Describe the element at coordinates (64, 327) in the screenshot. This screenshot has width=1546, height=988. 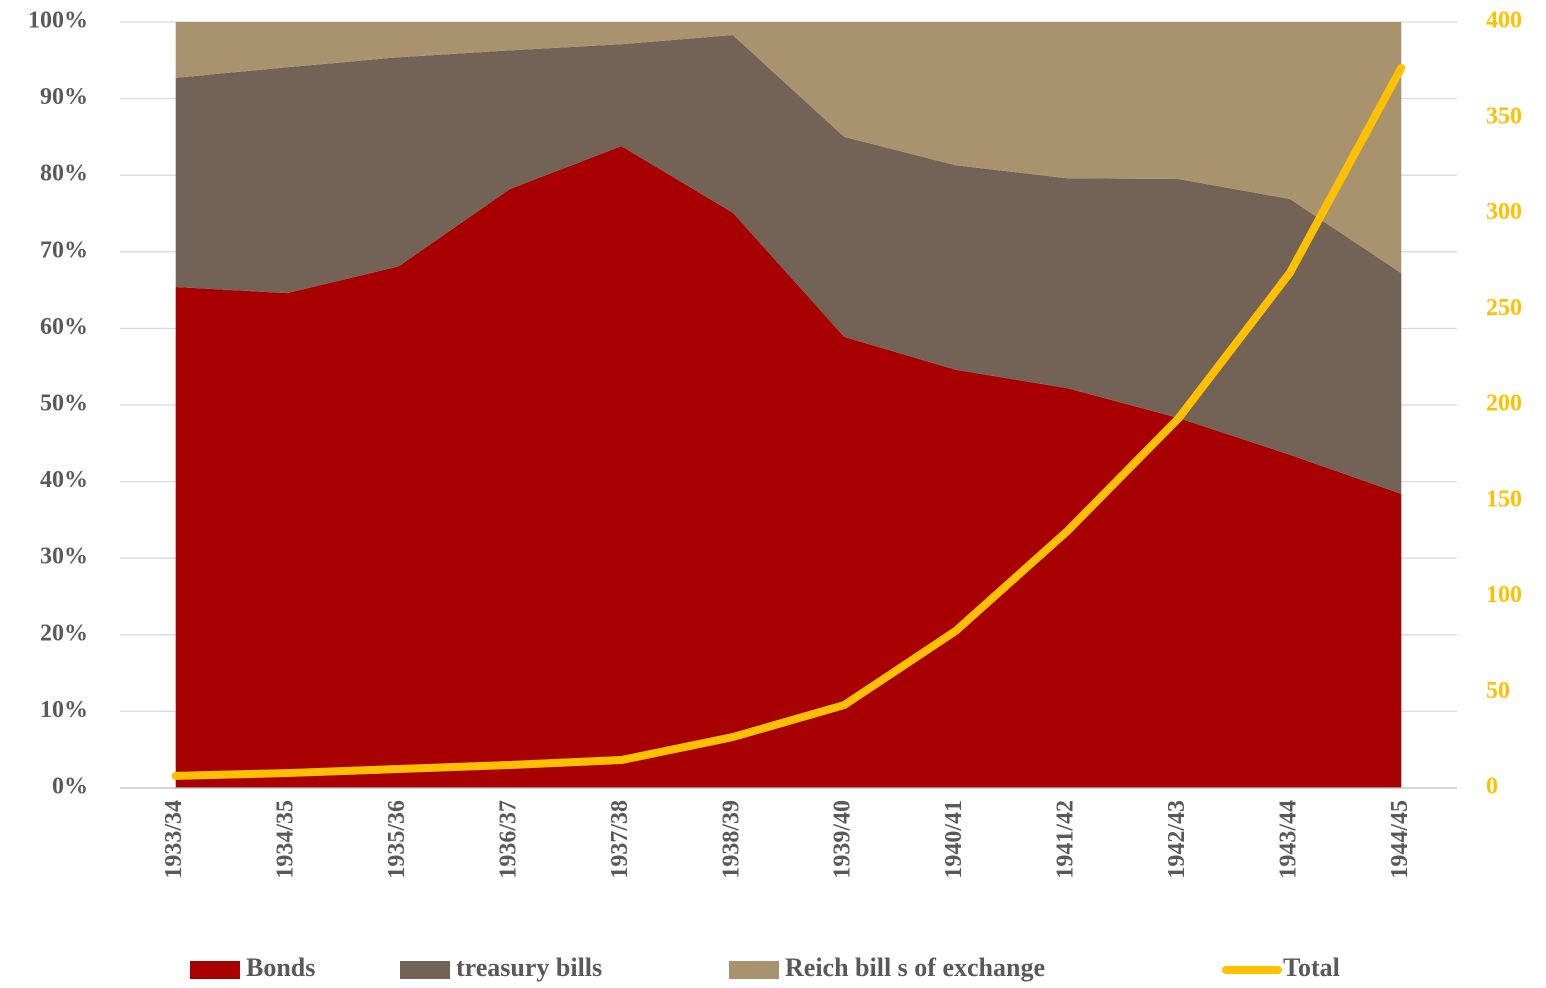
I see `y-tick-label: 60%` at that location.